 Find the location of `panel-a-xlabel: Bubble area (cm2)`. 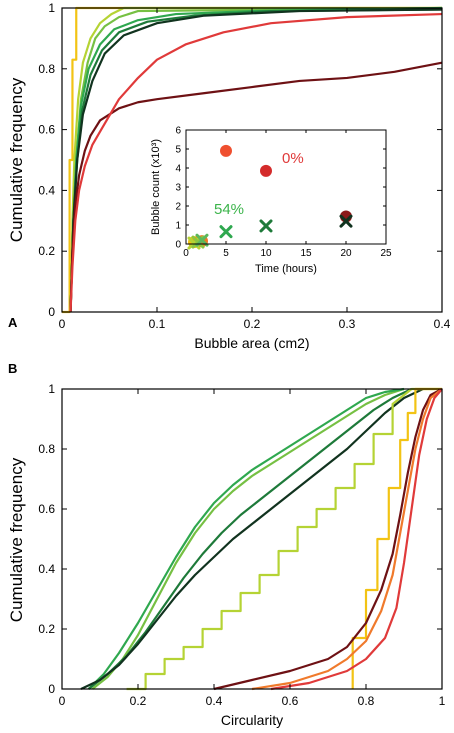

panel-a-xlabel: Bubble area (cm2) is located at coordinates (251, 343).